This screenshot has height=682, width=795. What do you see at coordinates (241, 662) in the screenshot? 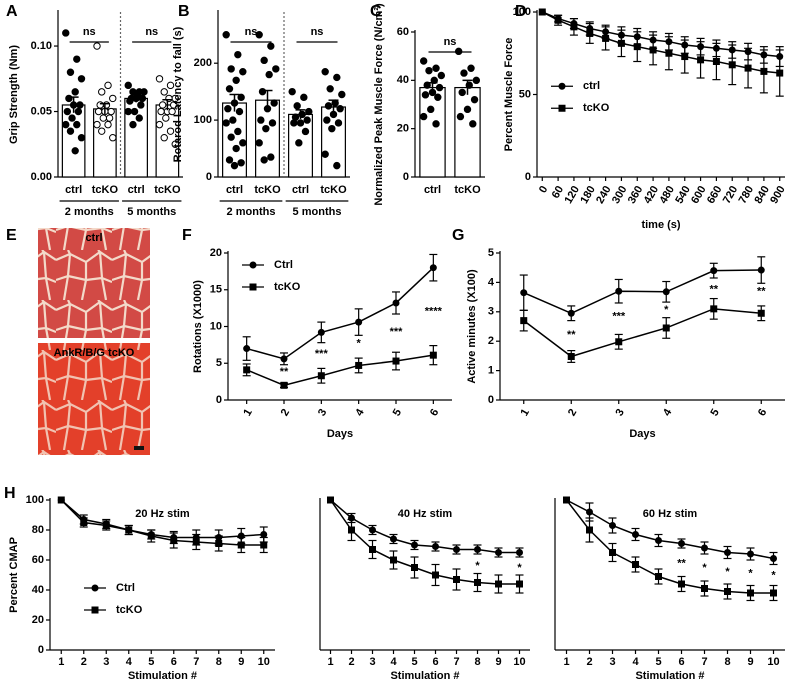
I see `x-tick-label: 9` at bounding box center [241, 662].